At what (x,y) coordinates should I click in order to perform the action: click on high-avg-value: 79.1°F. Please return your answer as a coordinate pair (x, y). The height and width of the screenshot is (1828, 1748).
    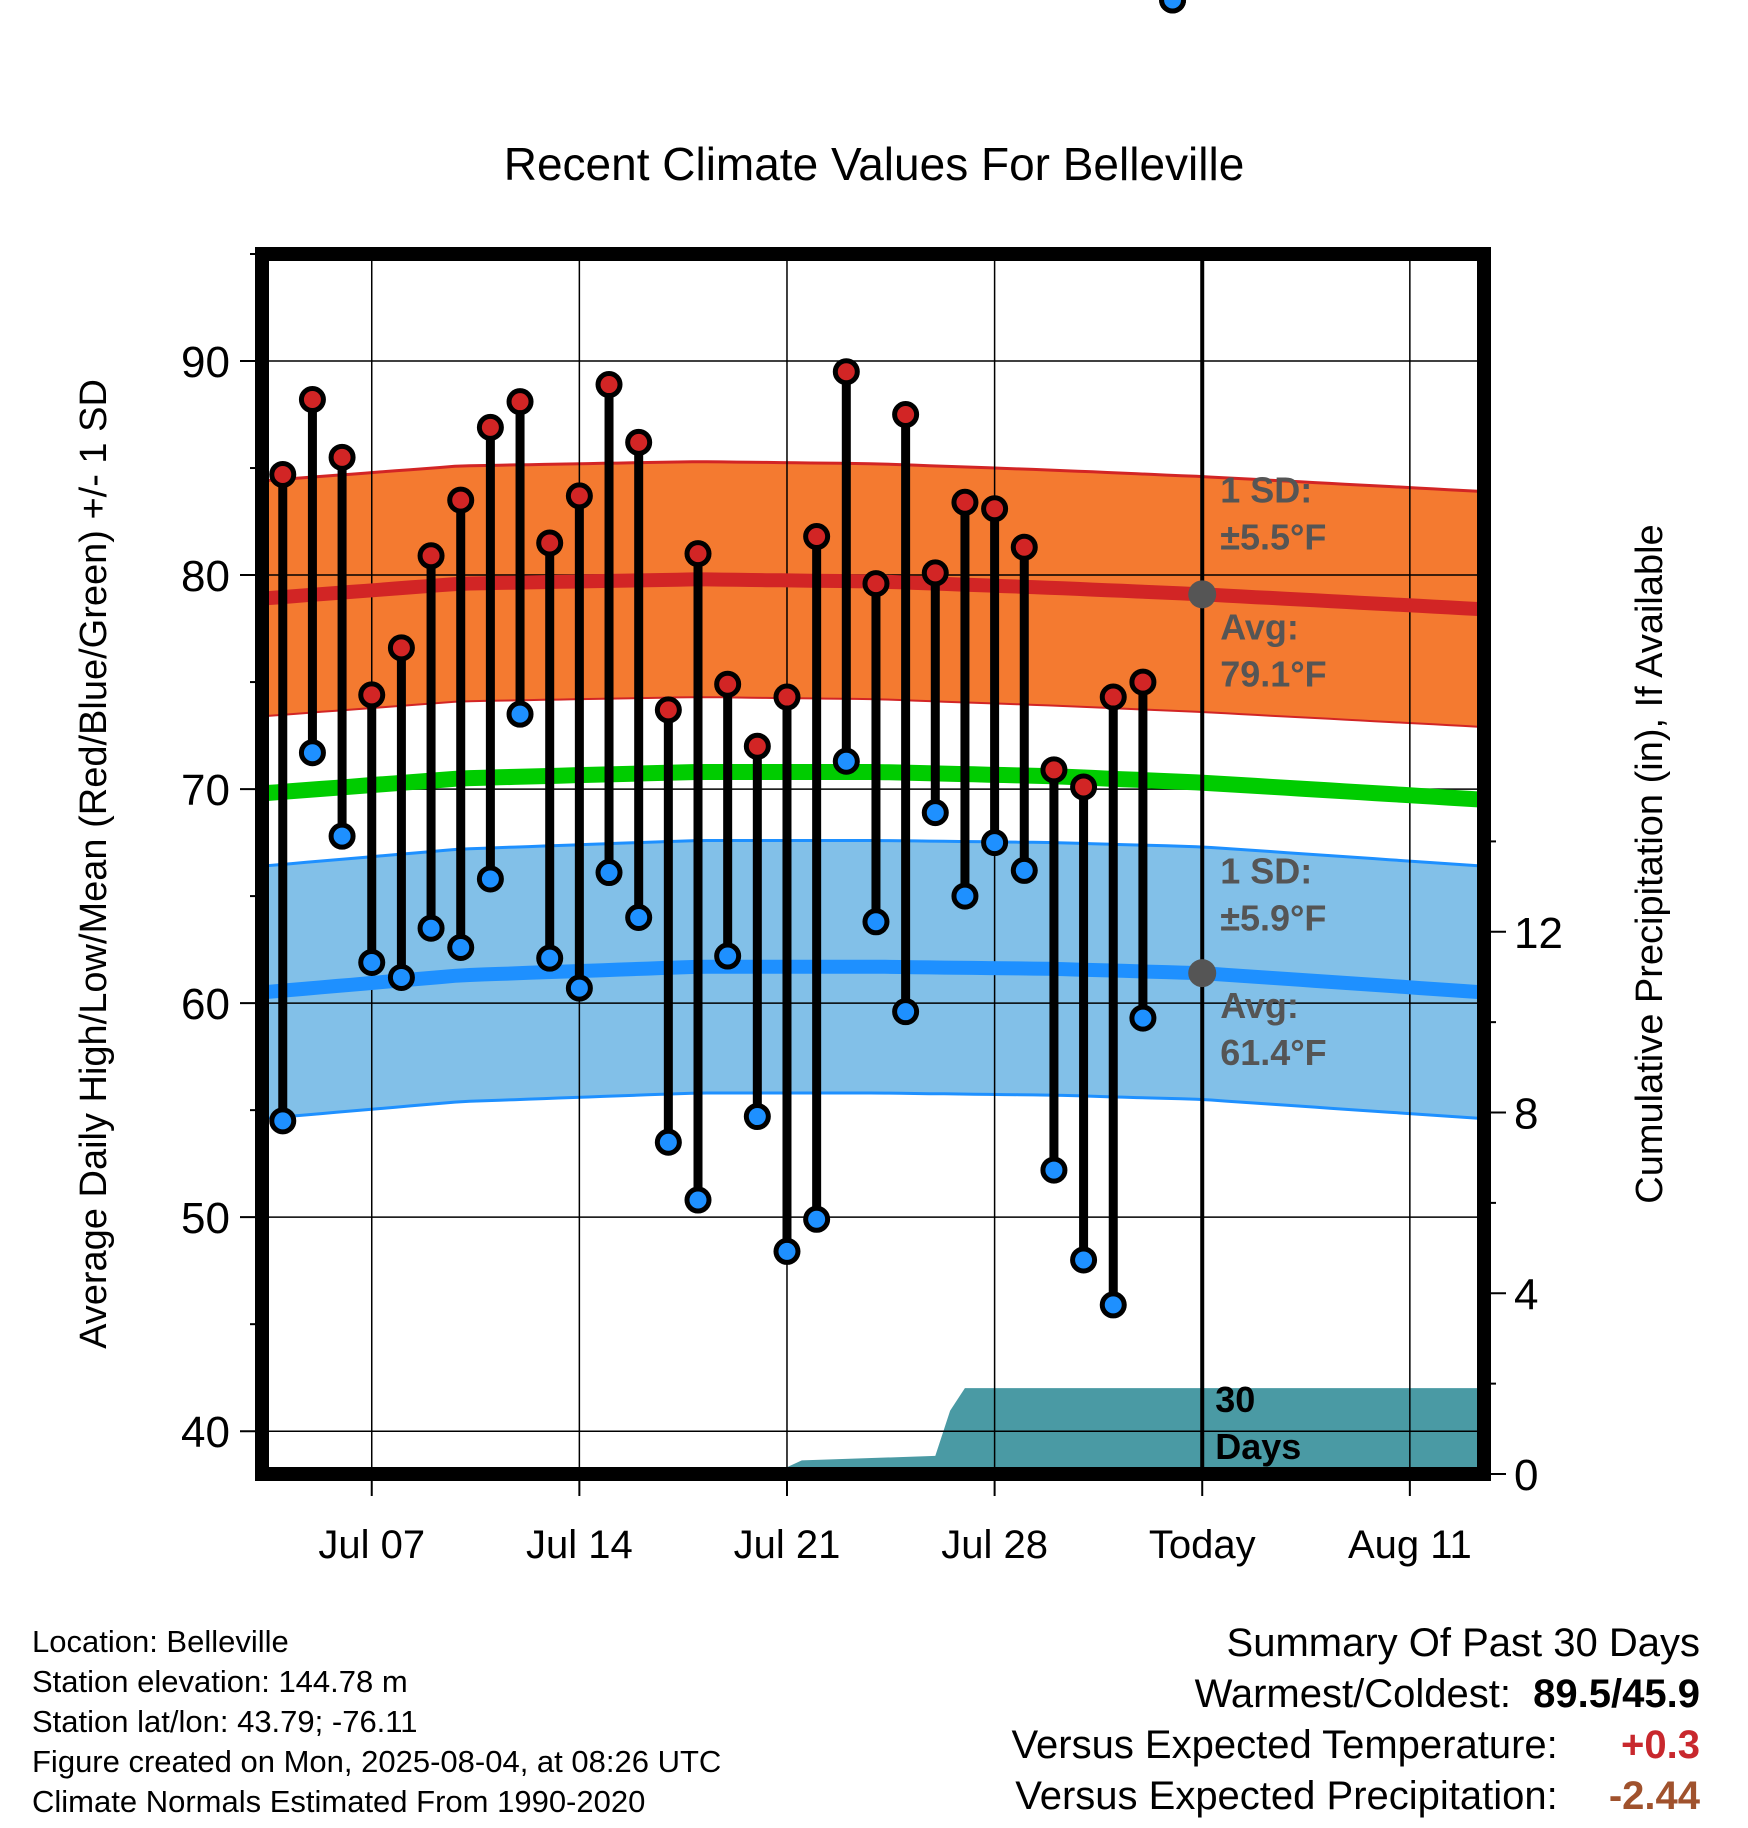
    Looking at the image, I should click on (1273, 673).